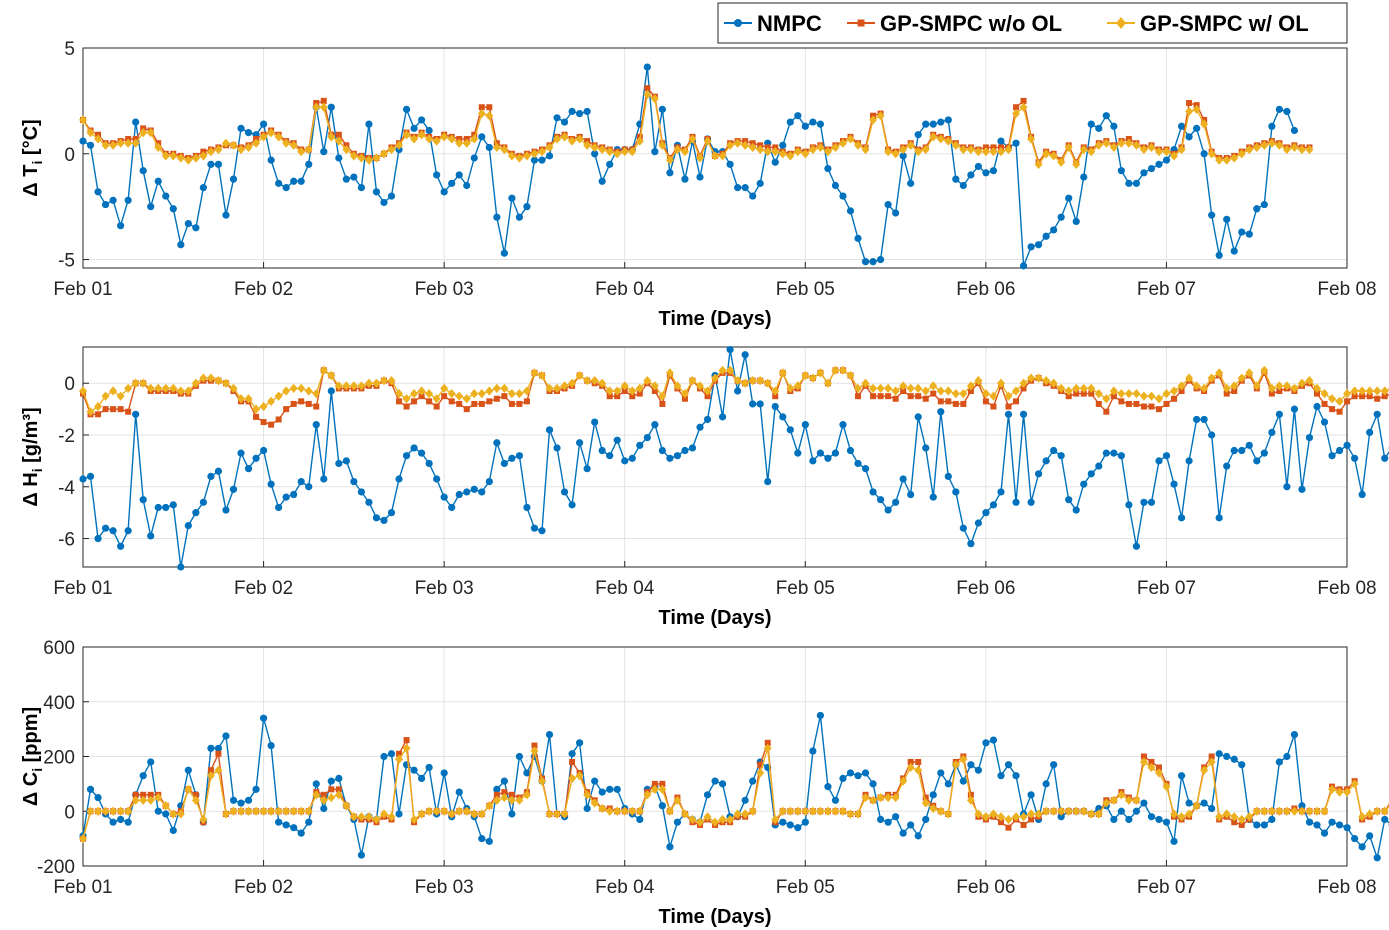  Describe the element at coordinates (63, 758) in the screenshot. I see `y-tick-labels: -200 0 200 400 600` at that location.